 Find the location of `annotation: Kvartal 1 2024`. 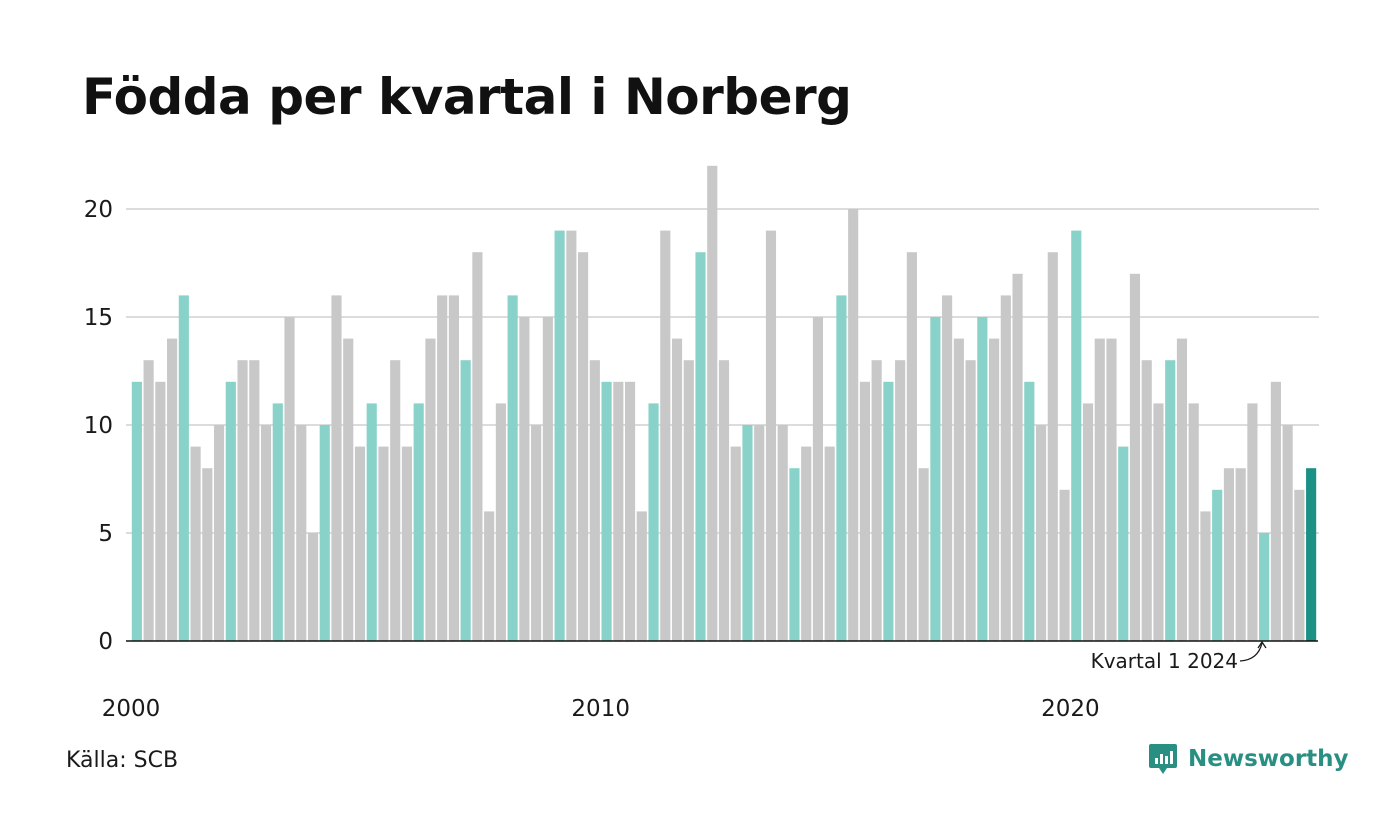

annotation: Kvartal 1 2024 is located at coordinates (1179, 656).